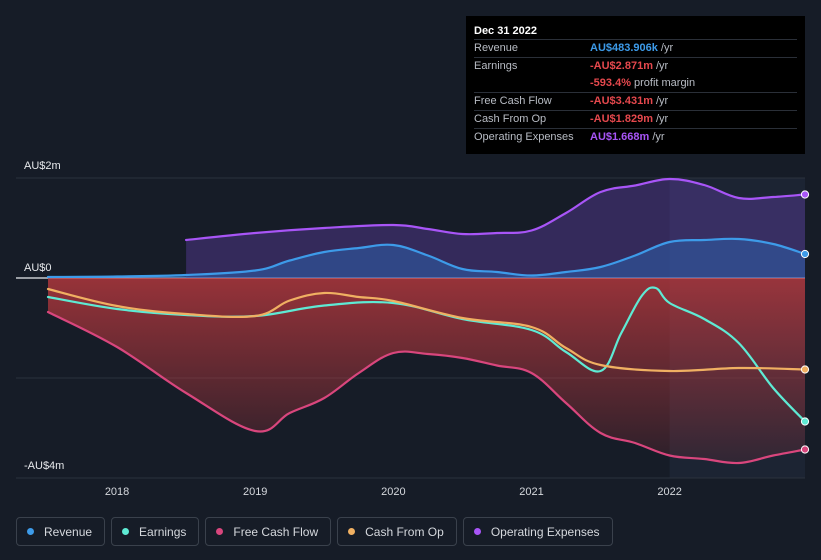  I want to click on tooltip-row-value: -AU$3.431m, so click(621, 101).